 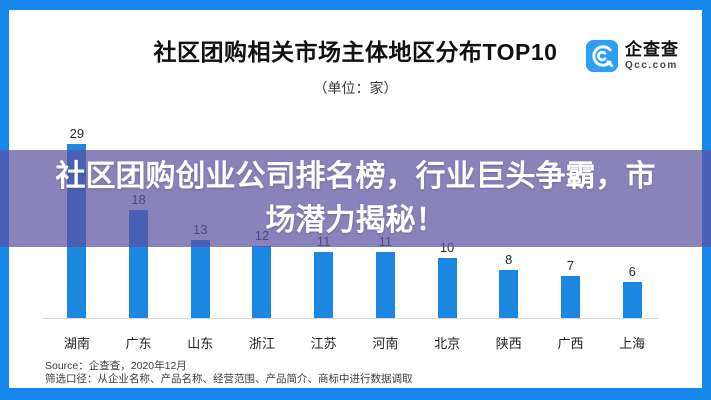 I want to click on category-label: 陕西, so click(x=508, y=343).